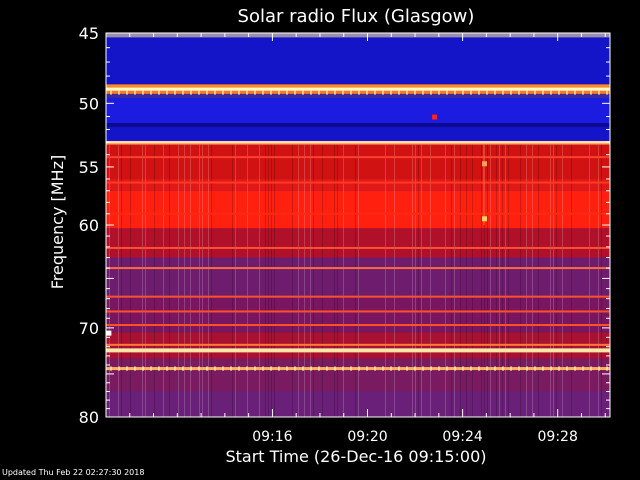 The height and width of the screenshot is (480, 640). I want to click on x-tick-label: 09:16, so click(272, 437).